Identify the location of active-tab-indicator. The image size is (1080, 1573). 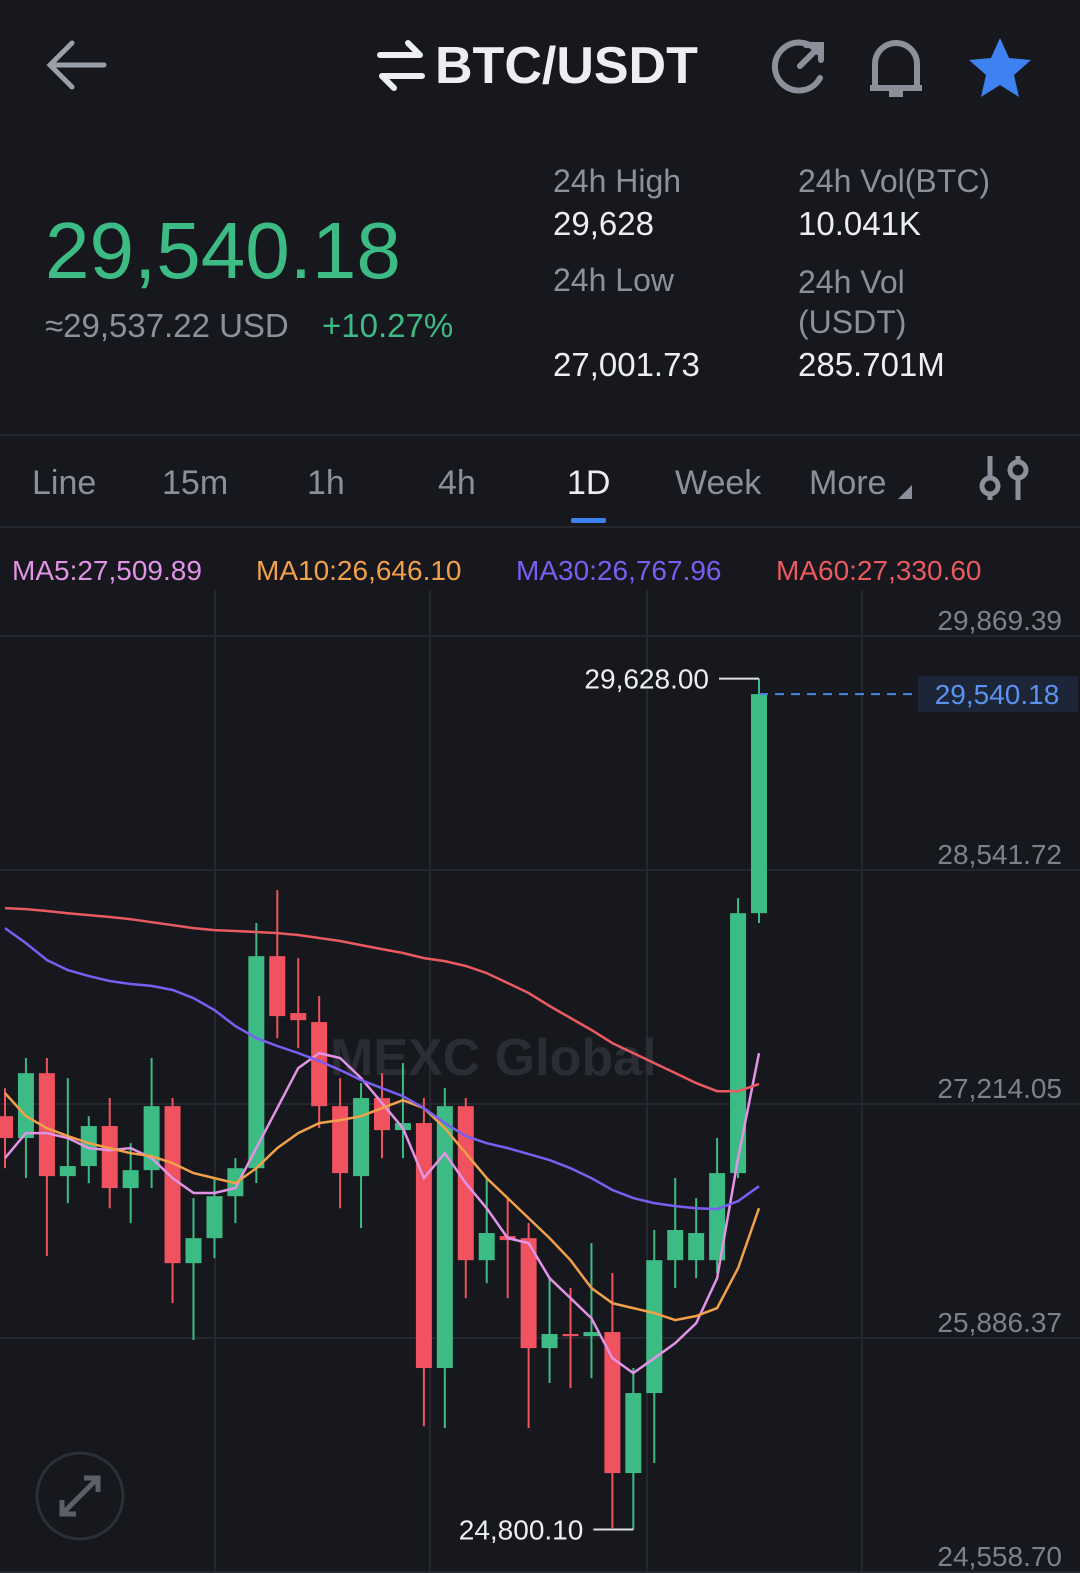
(588, 520).